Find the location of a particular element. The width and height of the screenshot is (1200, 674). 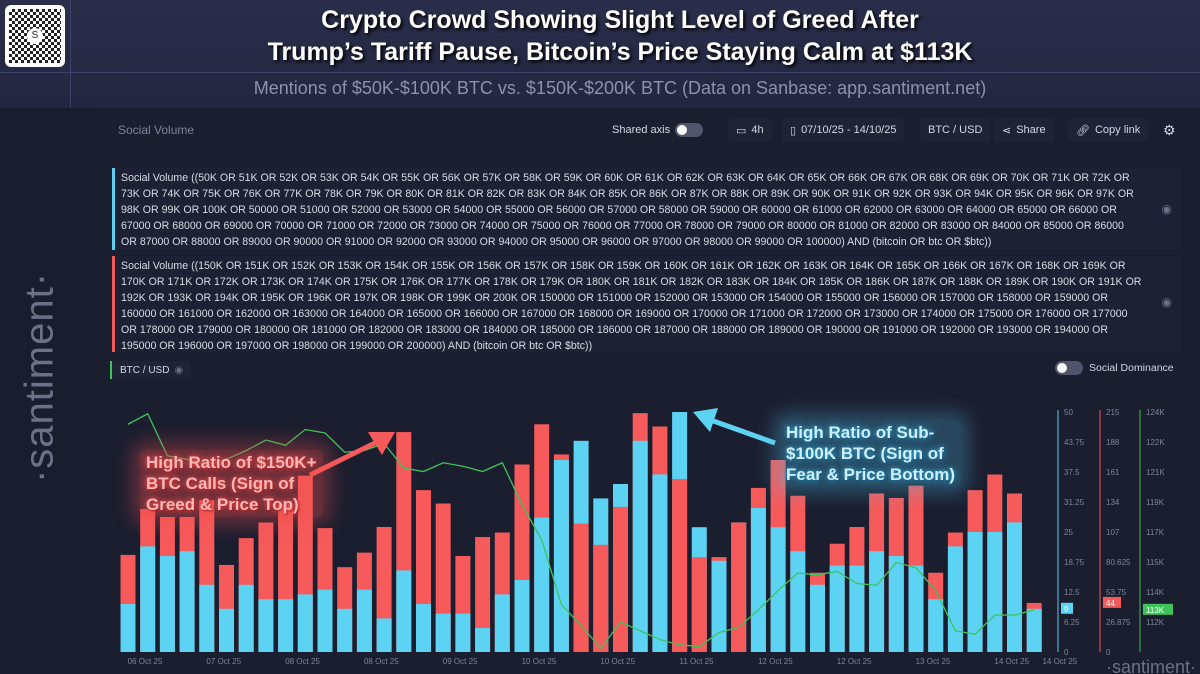

social-dominance-label: Social Dominance is located at coordinates (1131, 368).